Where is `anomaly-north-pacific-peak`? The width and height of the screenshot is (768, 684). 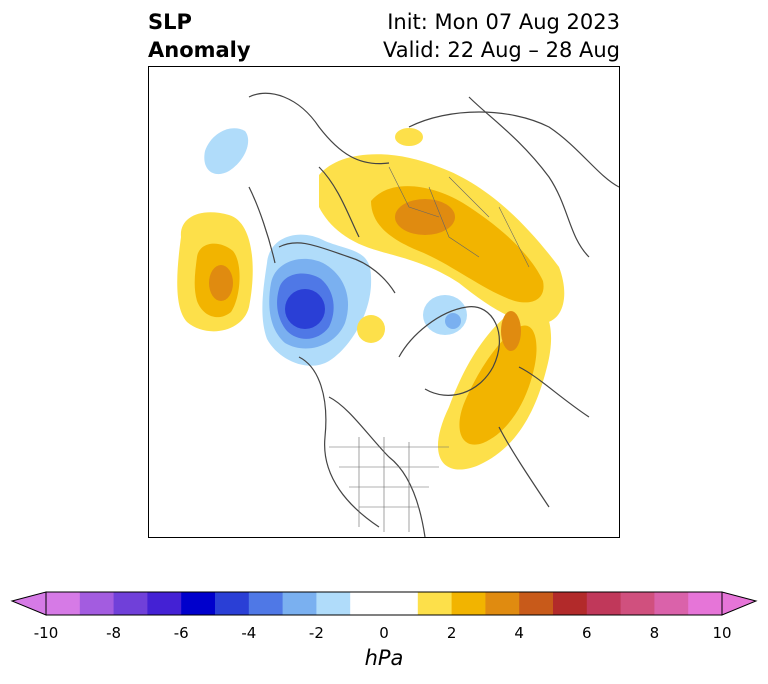
anomaly-north-pacific-peak is located at coordinates (221, 283).